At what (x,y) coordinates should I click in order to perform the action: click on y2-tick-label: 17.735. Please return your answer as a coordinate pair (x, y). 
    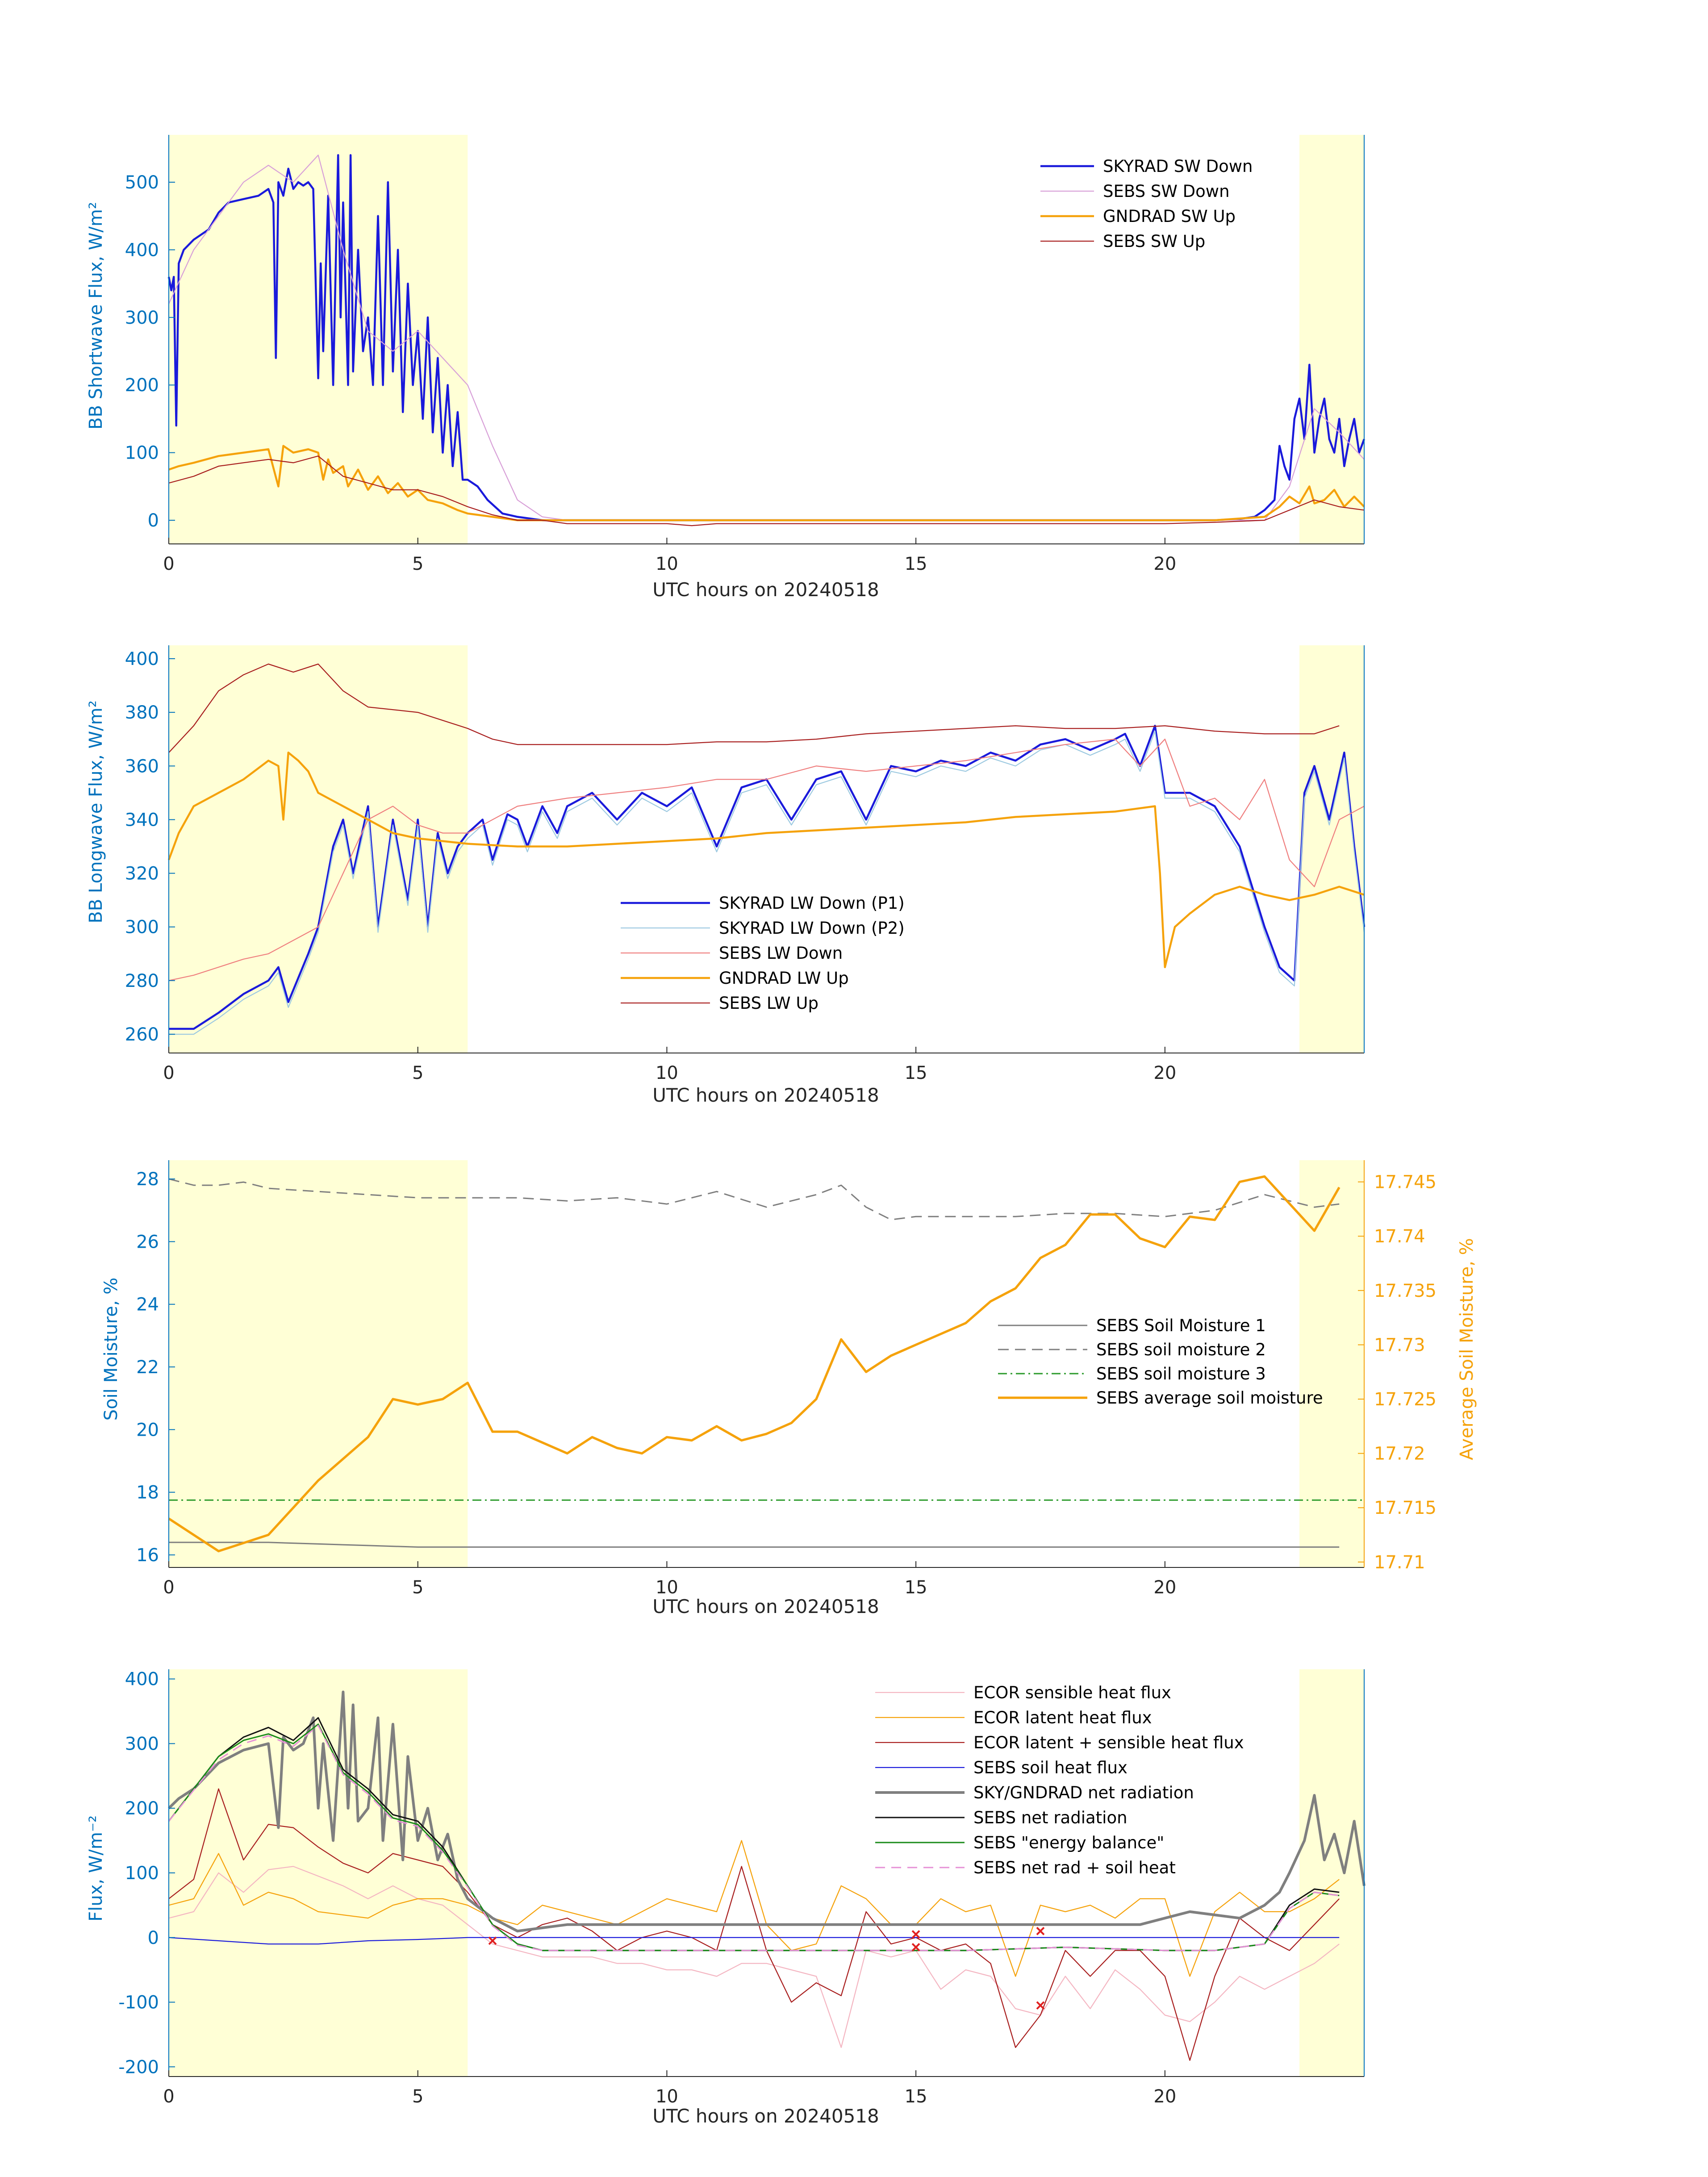
    Looking at the image, I should click on (1405, 1291).